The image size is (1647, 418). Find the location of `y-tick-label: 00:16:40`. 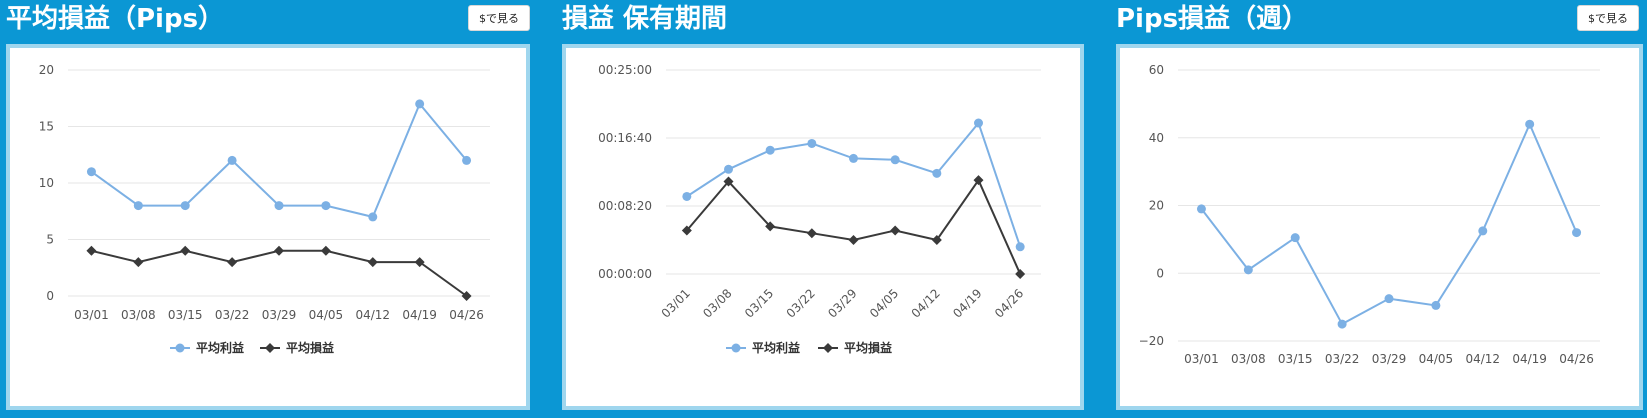

y-tick-label: 00:16:40 is located at coordinates (625, 138).